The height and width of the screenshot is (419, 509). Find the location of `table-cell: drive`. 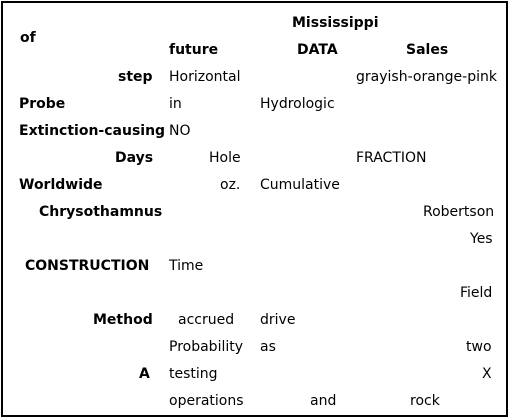

table-cell: drive is located at coordinates (278, 320).